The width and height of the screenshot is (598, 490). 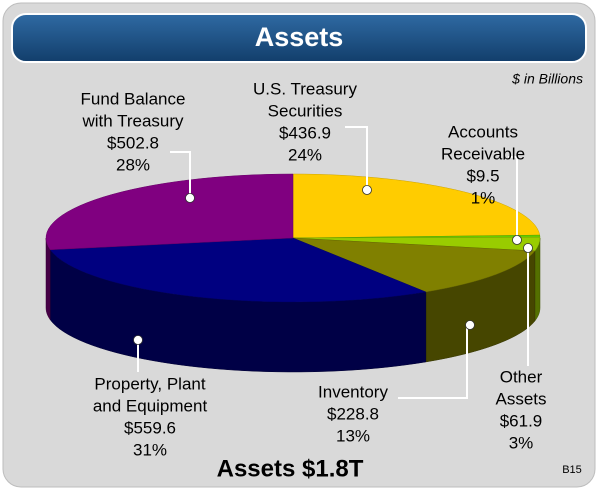 I want to click on slice-label: and Equipment, so click(x=150, y=405).